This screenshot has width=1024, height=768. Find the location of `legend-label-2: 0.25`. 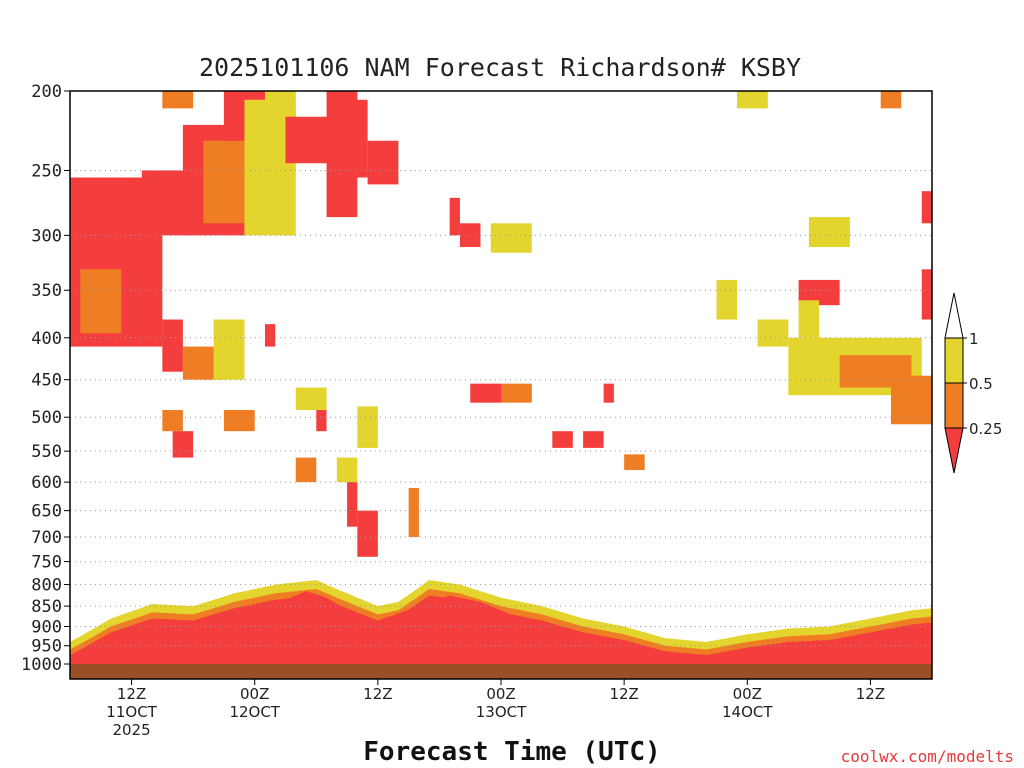

legend-label-2: 0.25 is located at coordinates (985, 429).